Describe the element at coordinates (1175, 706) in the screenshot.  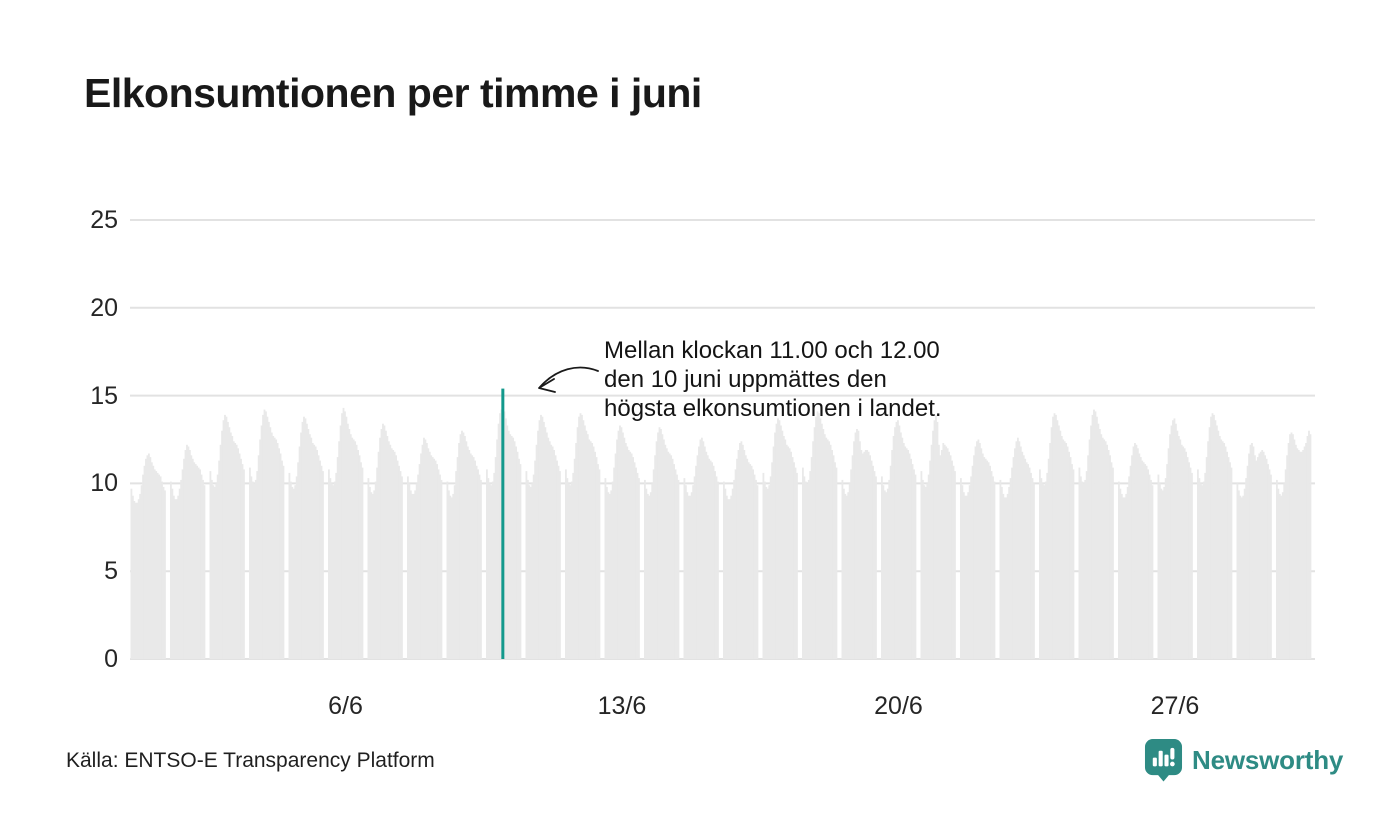
I see `x-tick-label: 27/6` at that location.